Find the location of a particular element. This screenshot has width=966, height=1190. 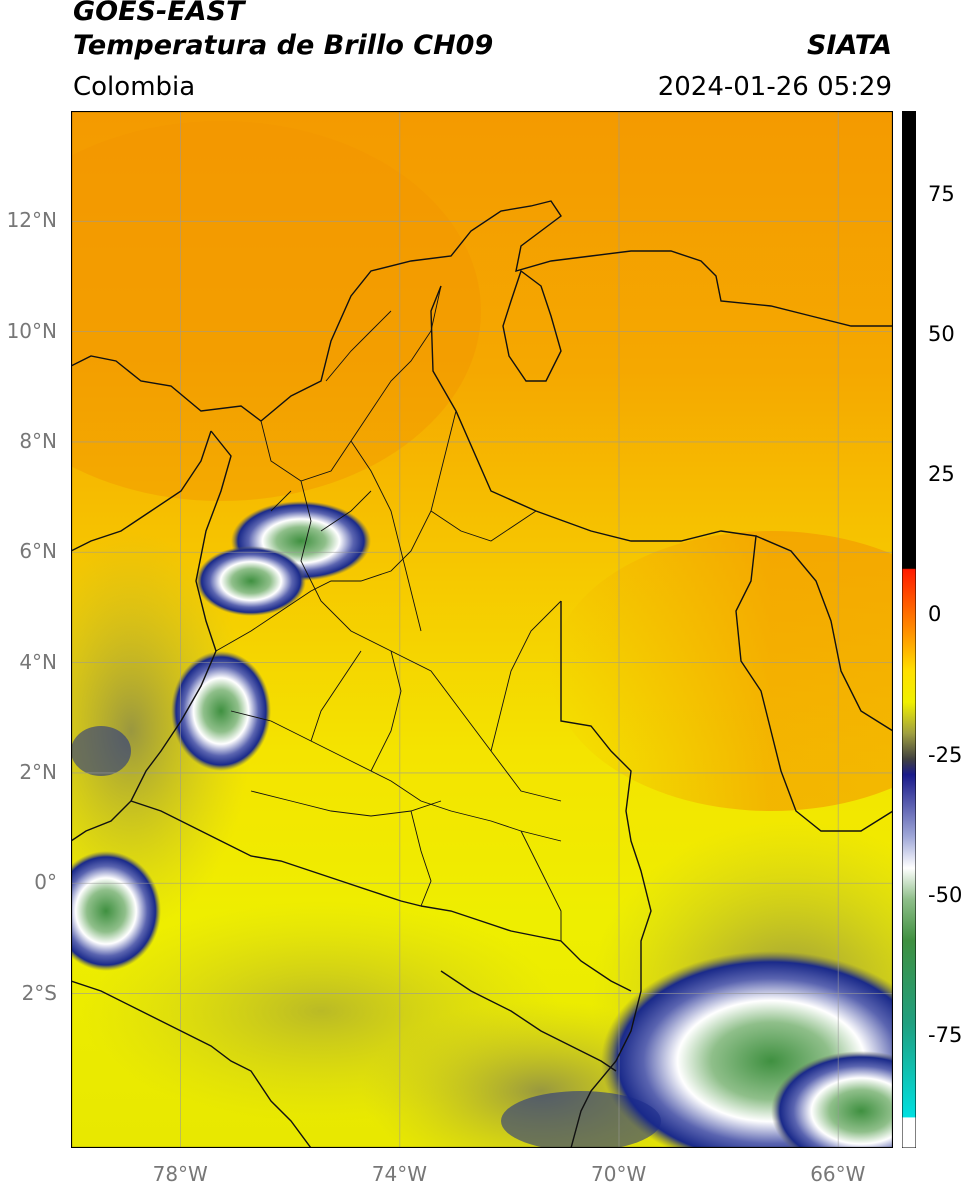

peru-brazil-border is located at coordinates (528, 1021).